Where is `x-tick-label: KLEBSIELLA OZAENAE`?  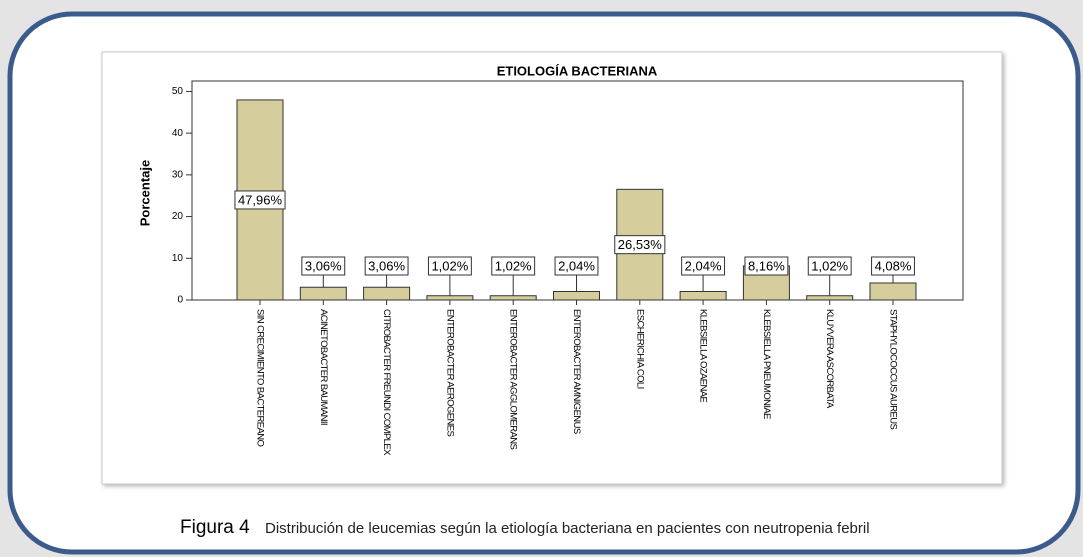 x-tick-label: KLEBSIELLA OZAENAE is located at coordinates (703, 355).